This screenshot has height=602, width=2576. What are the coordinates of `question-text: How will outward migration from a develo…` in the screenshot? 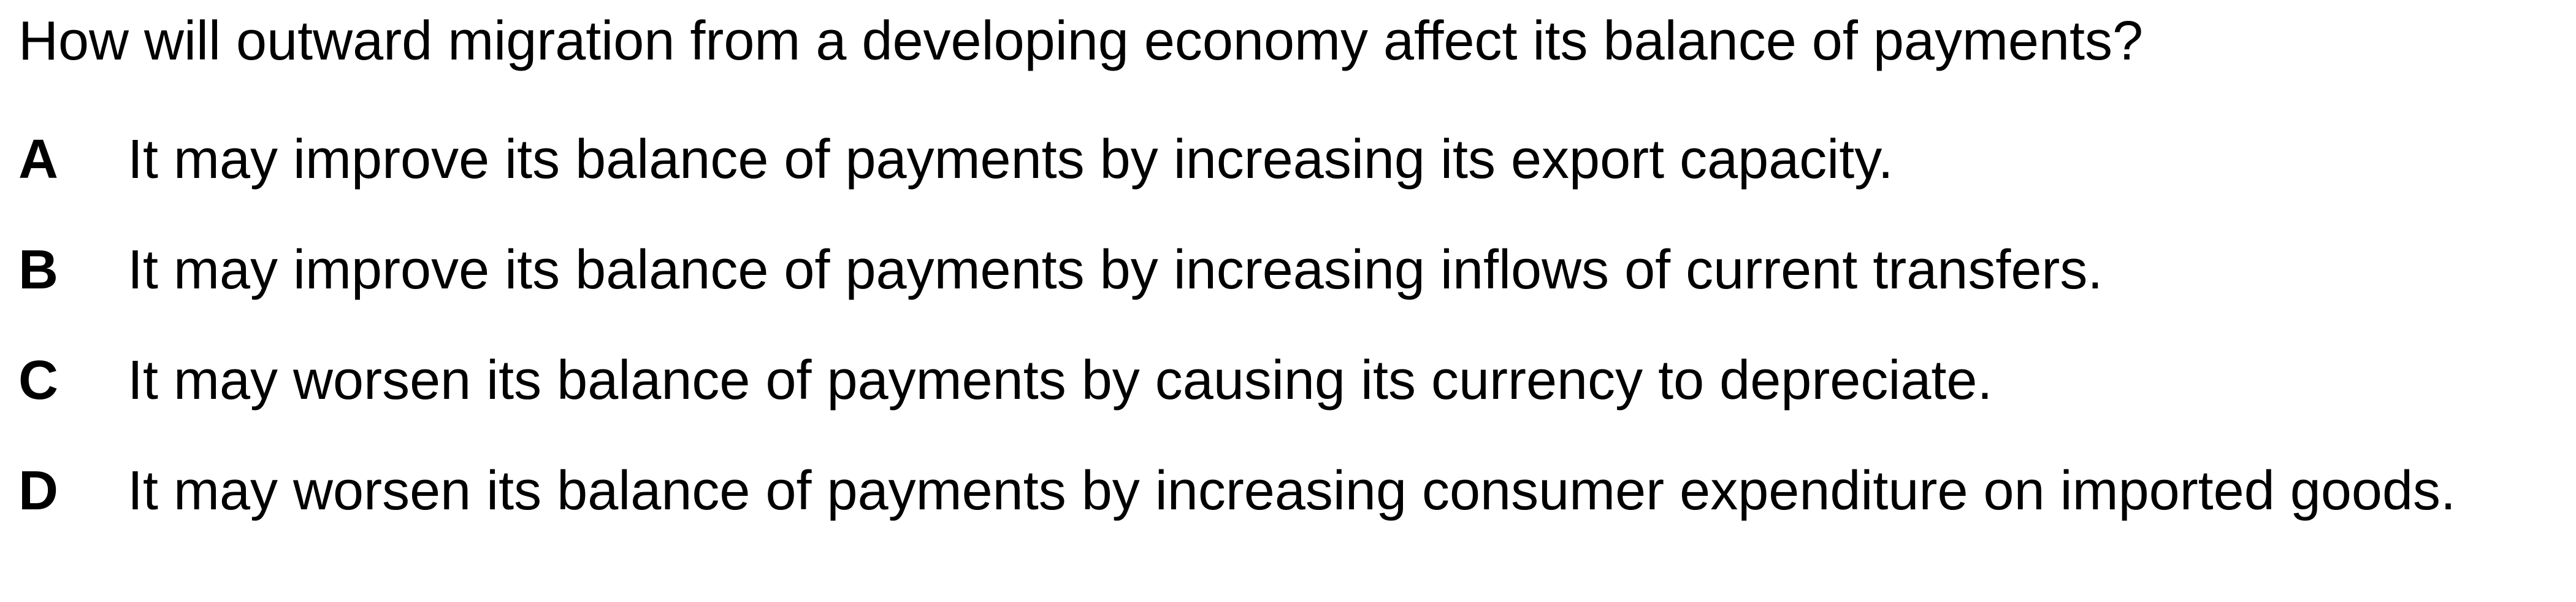 It's located at (1081, 41).